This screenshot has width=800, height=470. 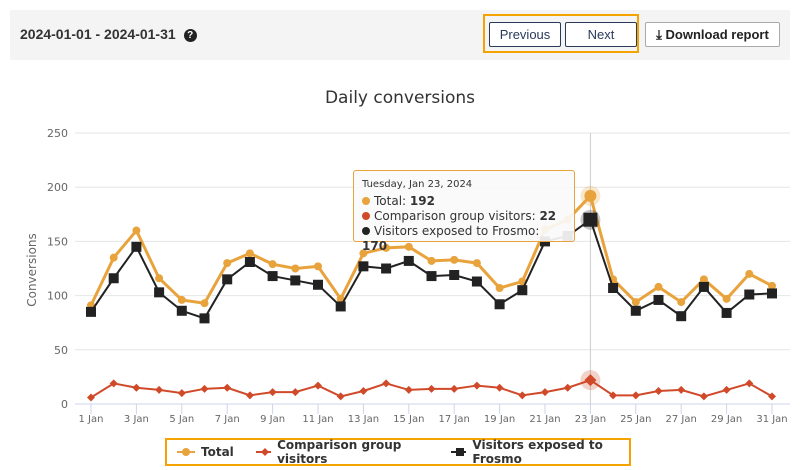 I want to click on x-tick-label: 23 Jan, so click(x=590, y=419).